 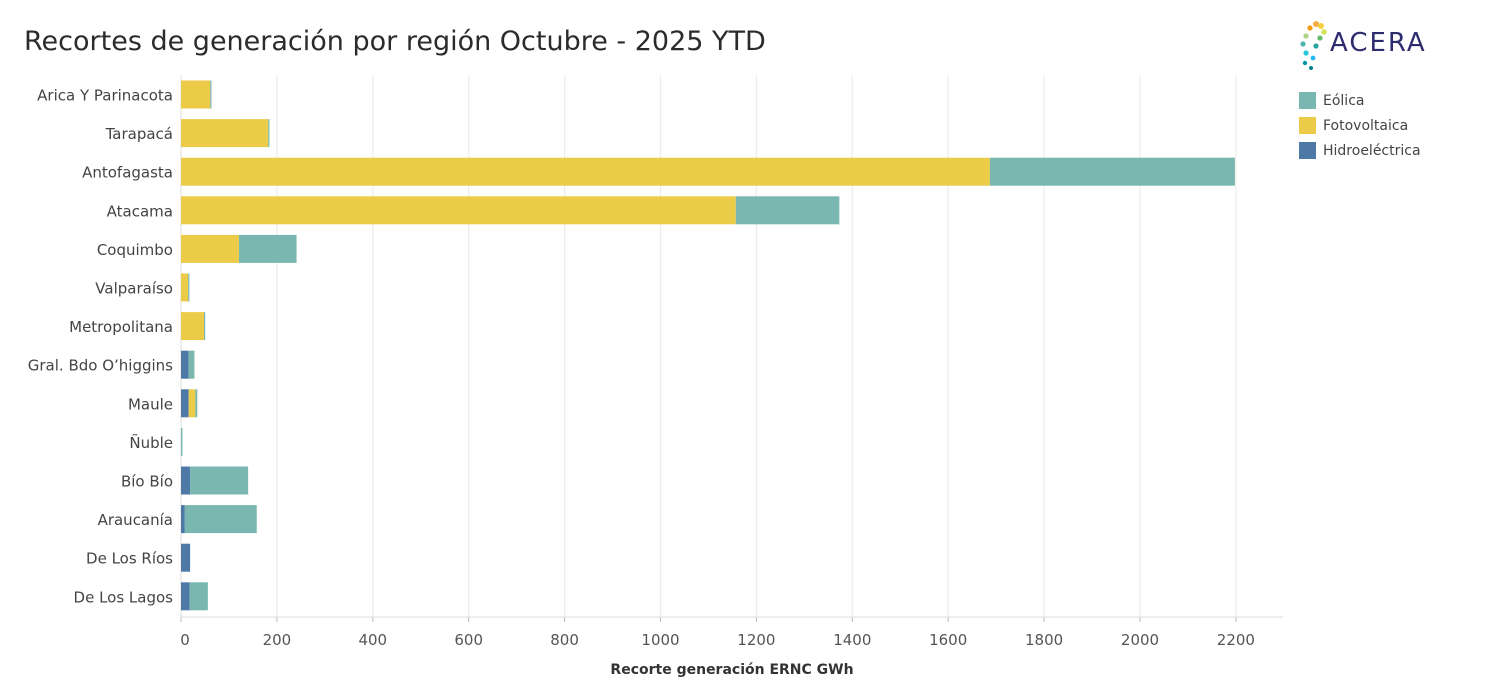 I want to click on category-label: Tarapacá, so click(x=139, y=134).